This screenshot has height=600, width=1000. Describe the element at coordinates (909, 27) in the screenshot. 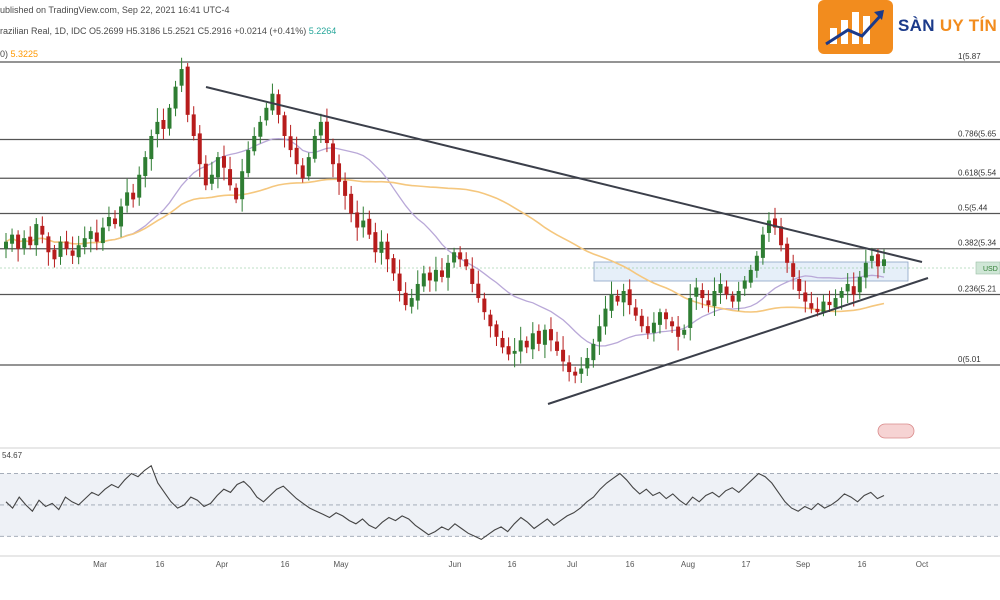

I see `brand-logo: SÀN UY TÍN` at that location.